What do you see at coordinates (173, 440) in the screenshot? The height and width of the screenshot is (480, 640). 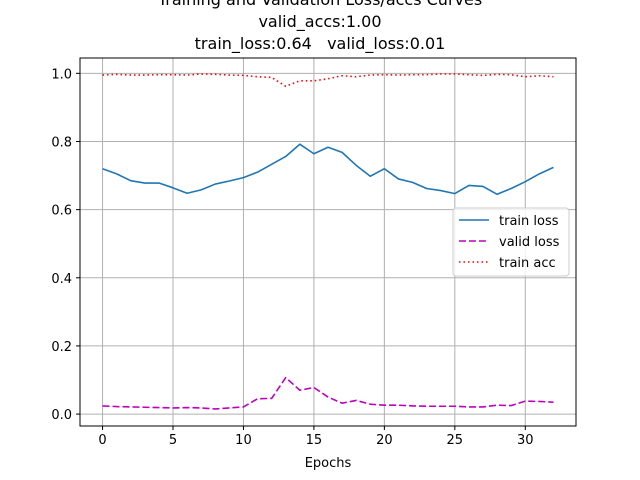 I see `x-tick-label: 5` at bounding box center [173, 440].